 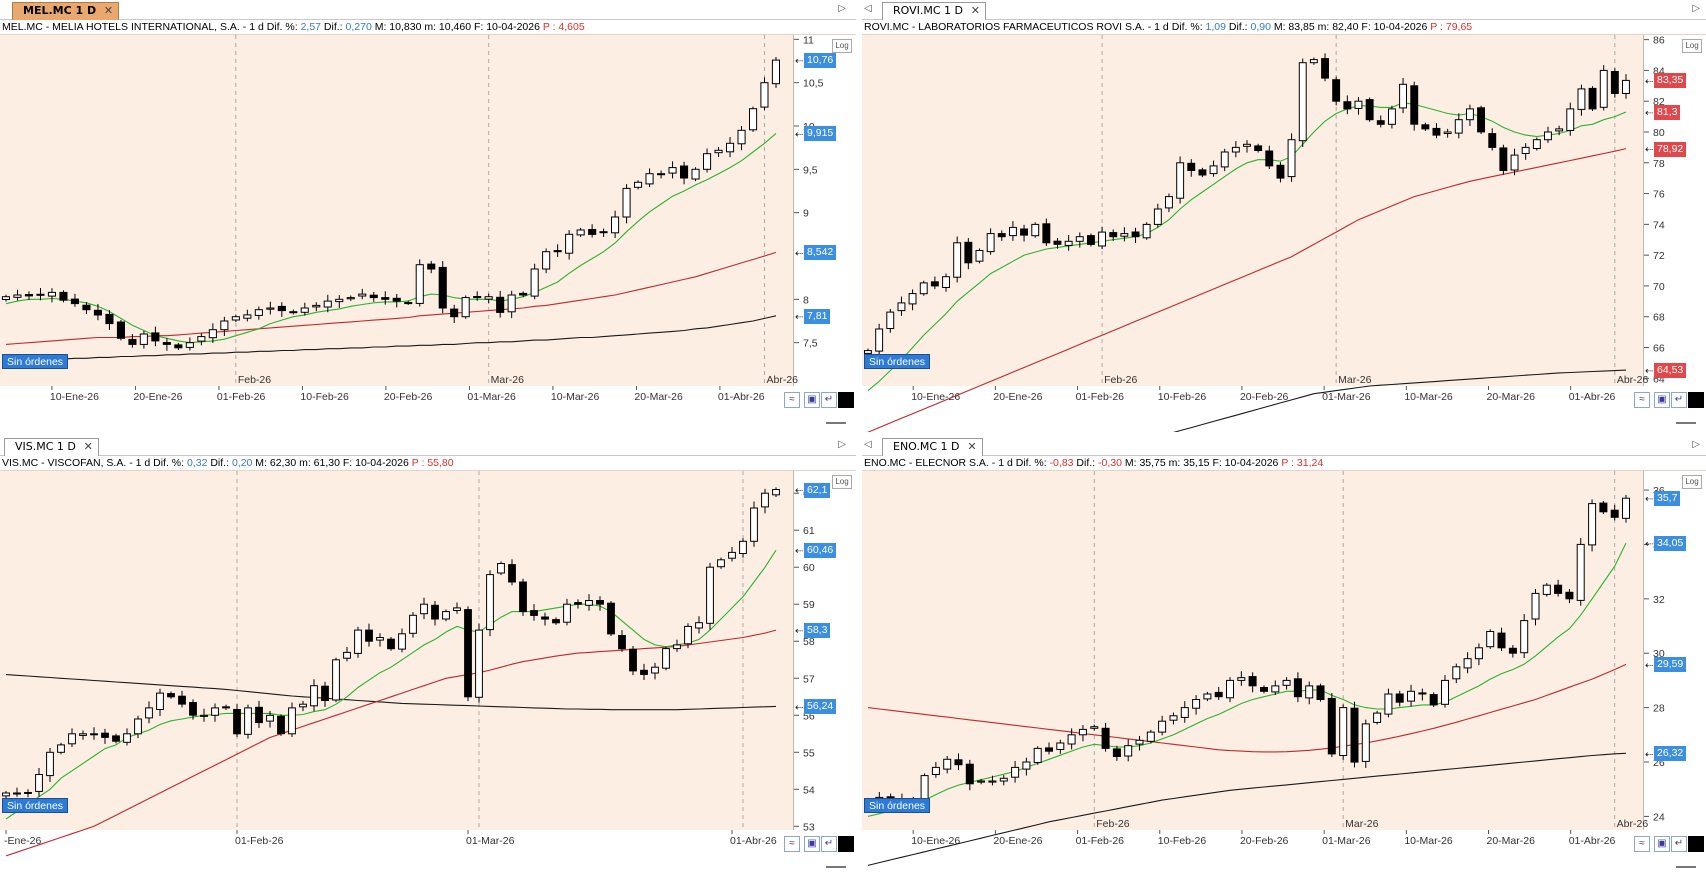 I want to click on chart-tab: ENO.MC 1 D ✕, so click(x=932, y=447).